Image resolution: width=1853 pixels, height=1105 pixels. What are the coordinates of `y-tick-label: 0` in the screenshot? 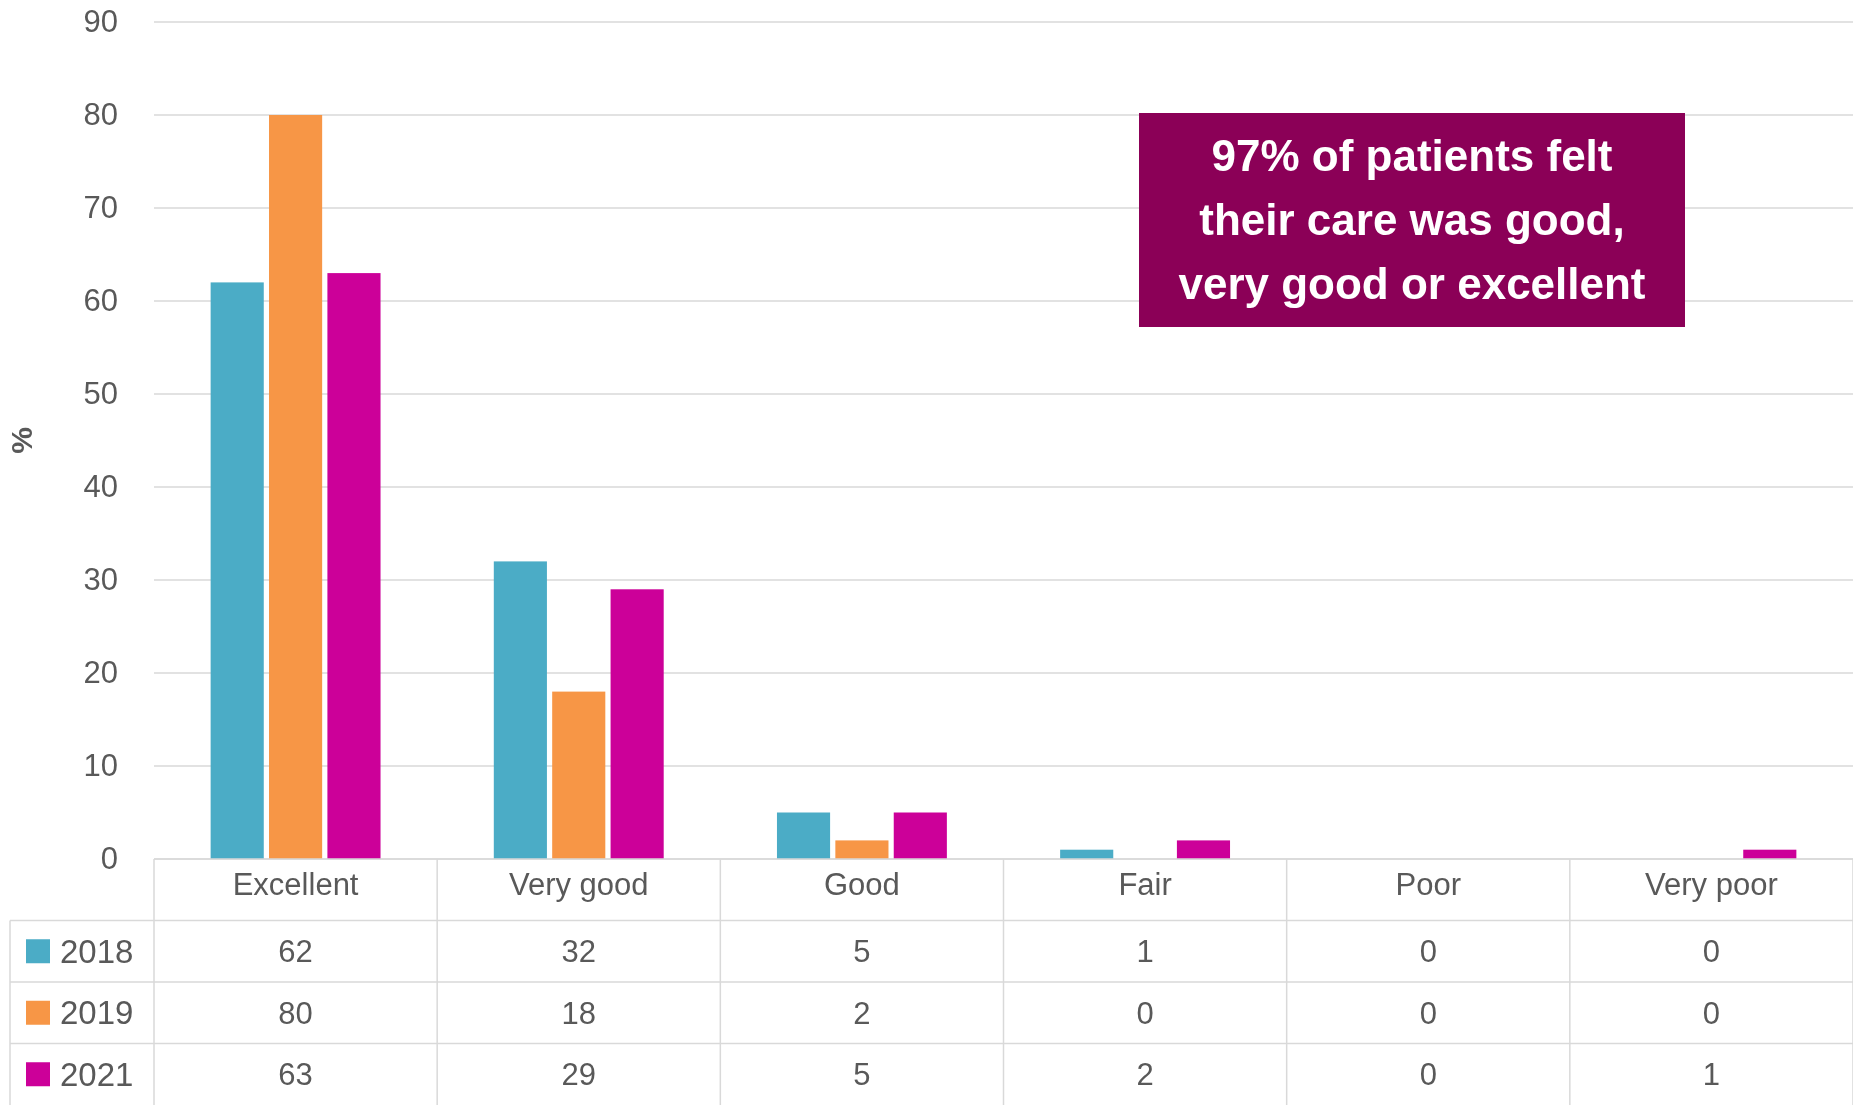 It's located at (109, 859).